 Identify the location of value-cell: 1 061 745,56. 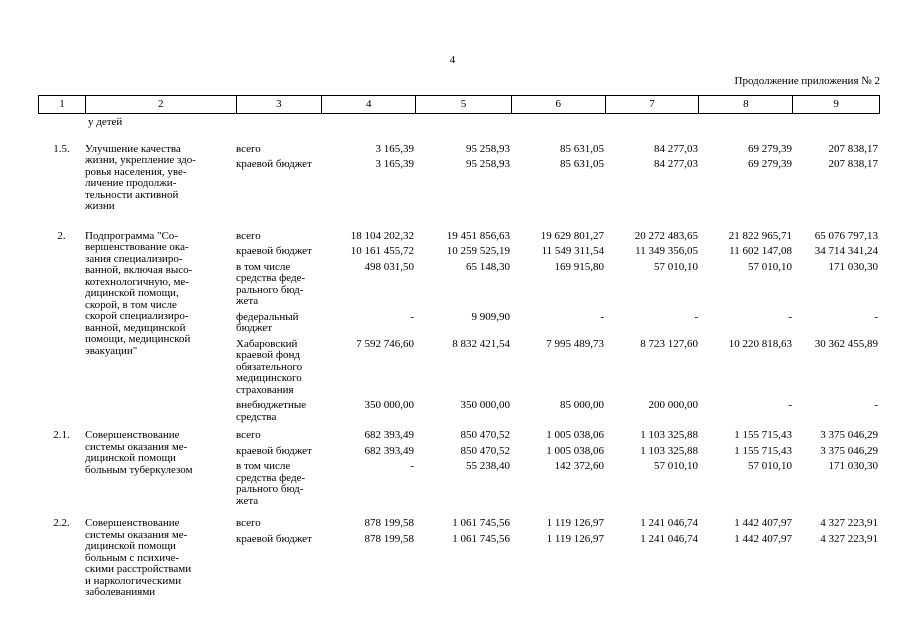
(481, 523).